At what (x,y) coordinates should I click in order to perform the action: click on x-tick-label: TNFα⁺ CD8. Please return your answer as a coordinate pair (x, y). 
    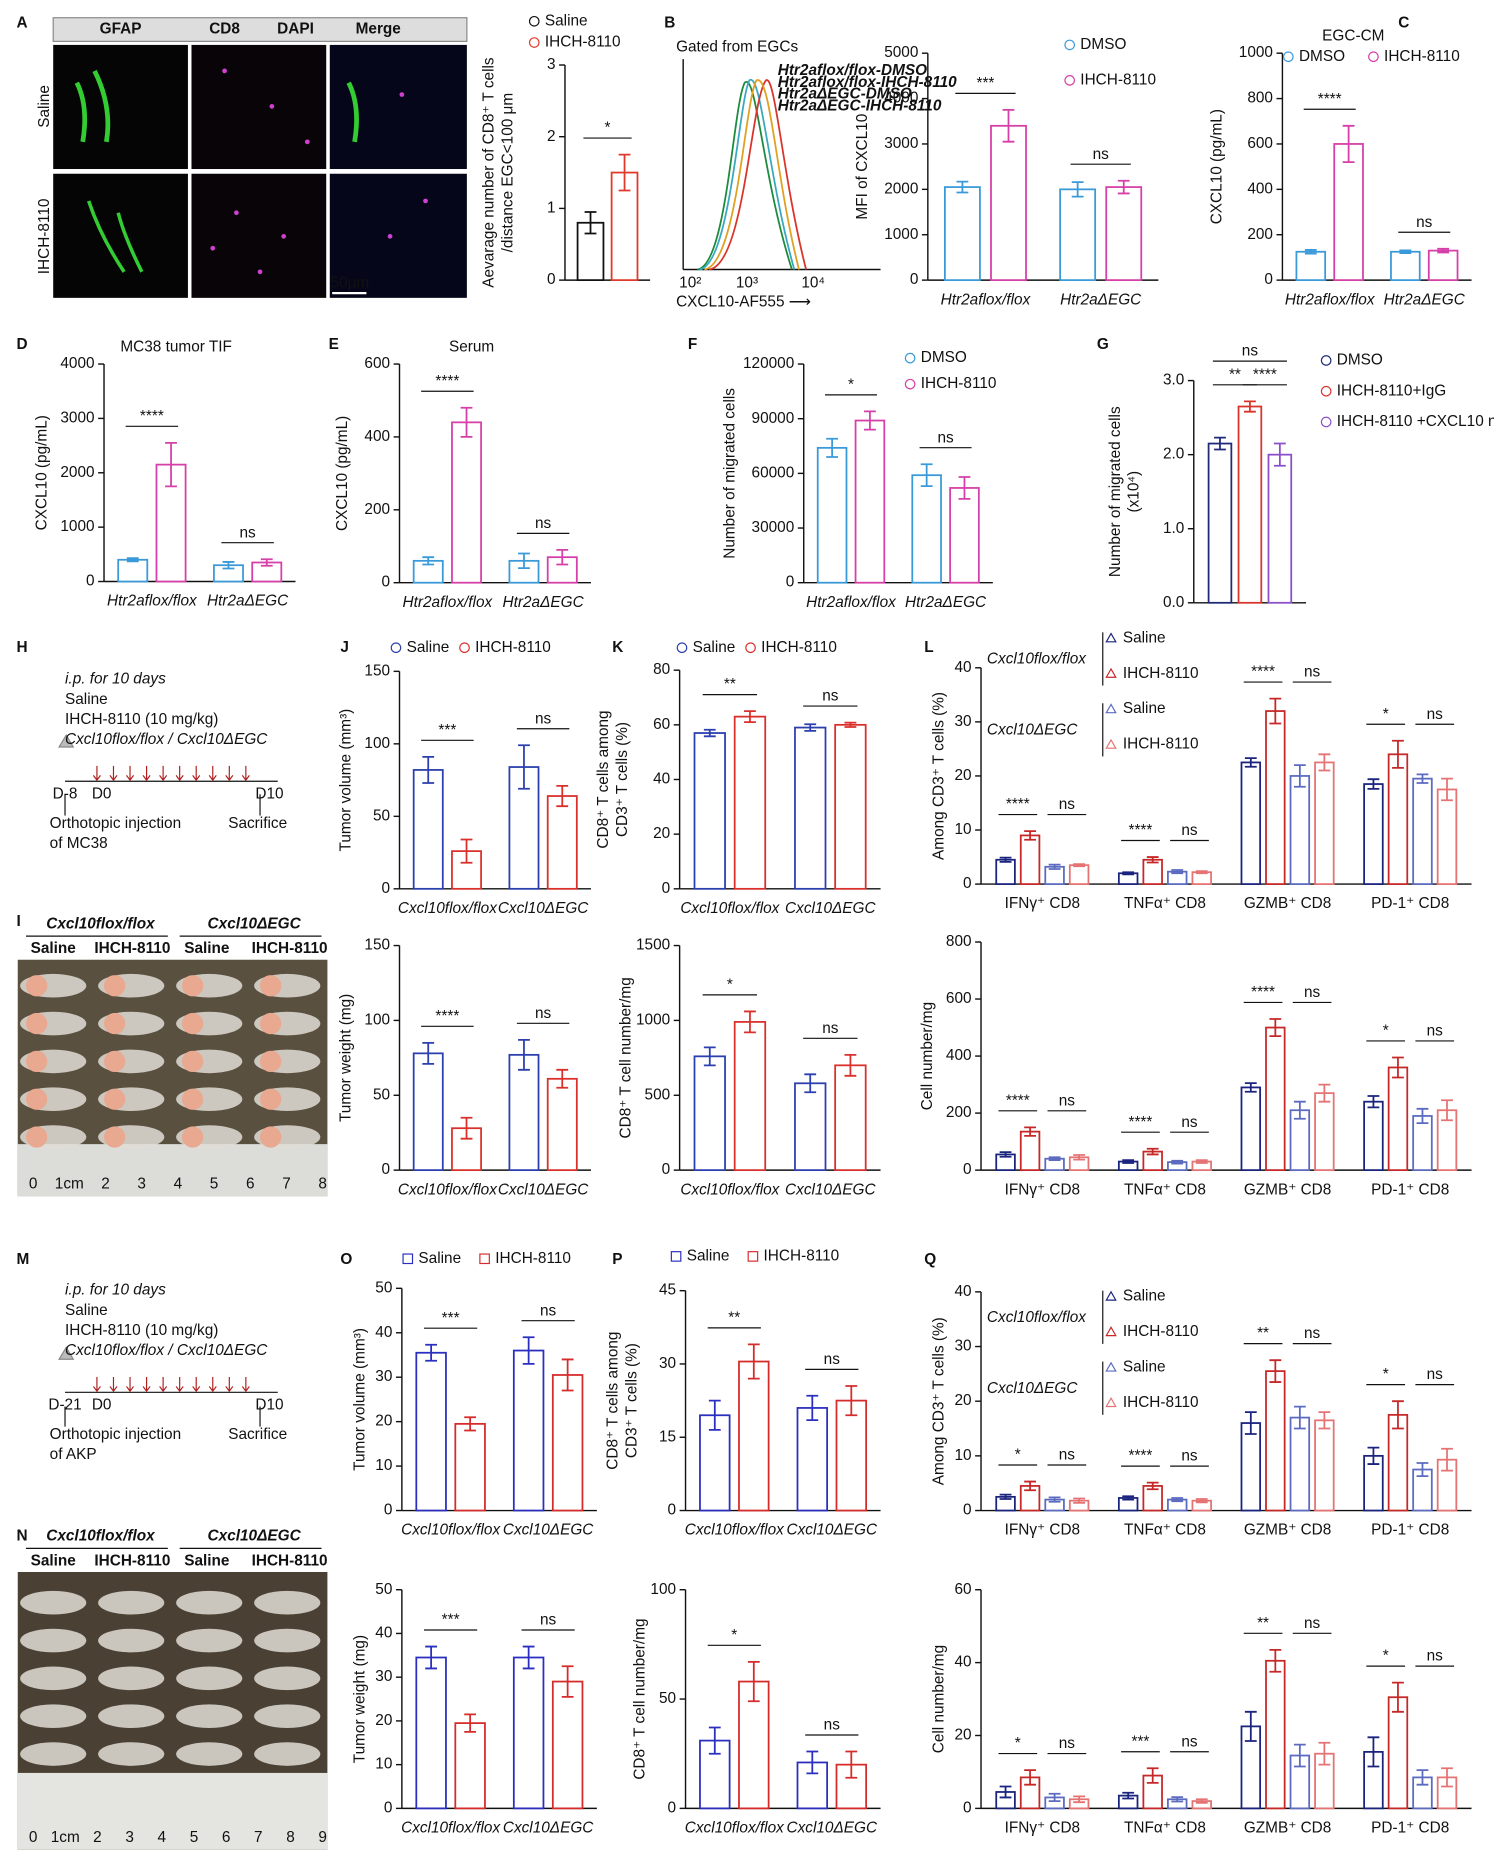
    Looking at the image, I should click on (1165, 1530).